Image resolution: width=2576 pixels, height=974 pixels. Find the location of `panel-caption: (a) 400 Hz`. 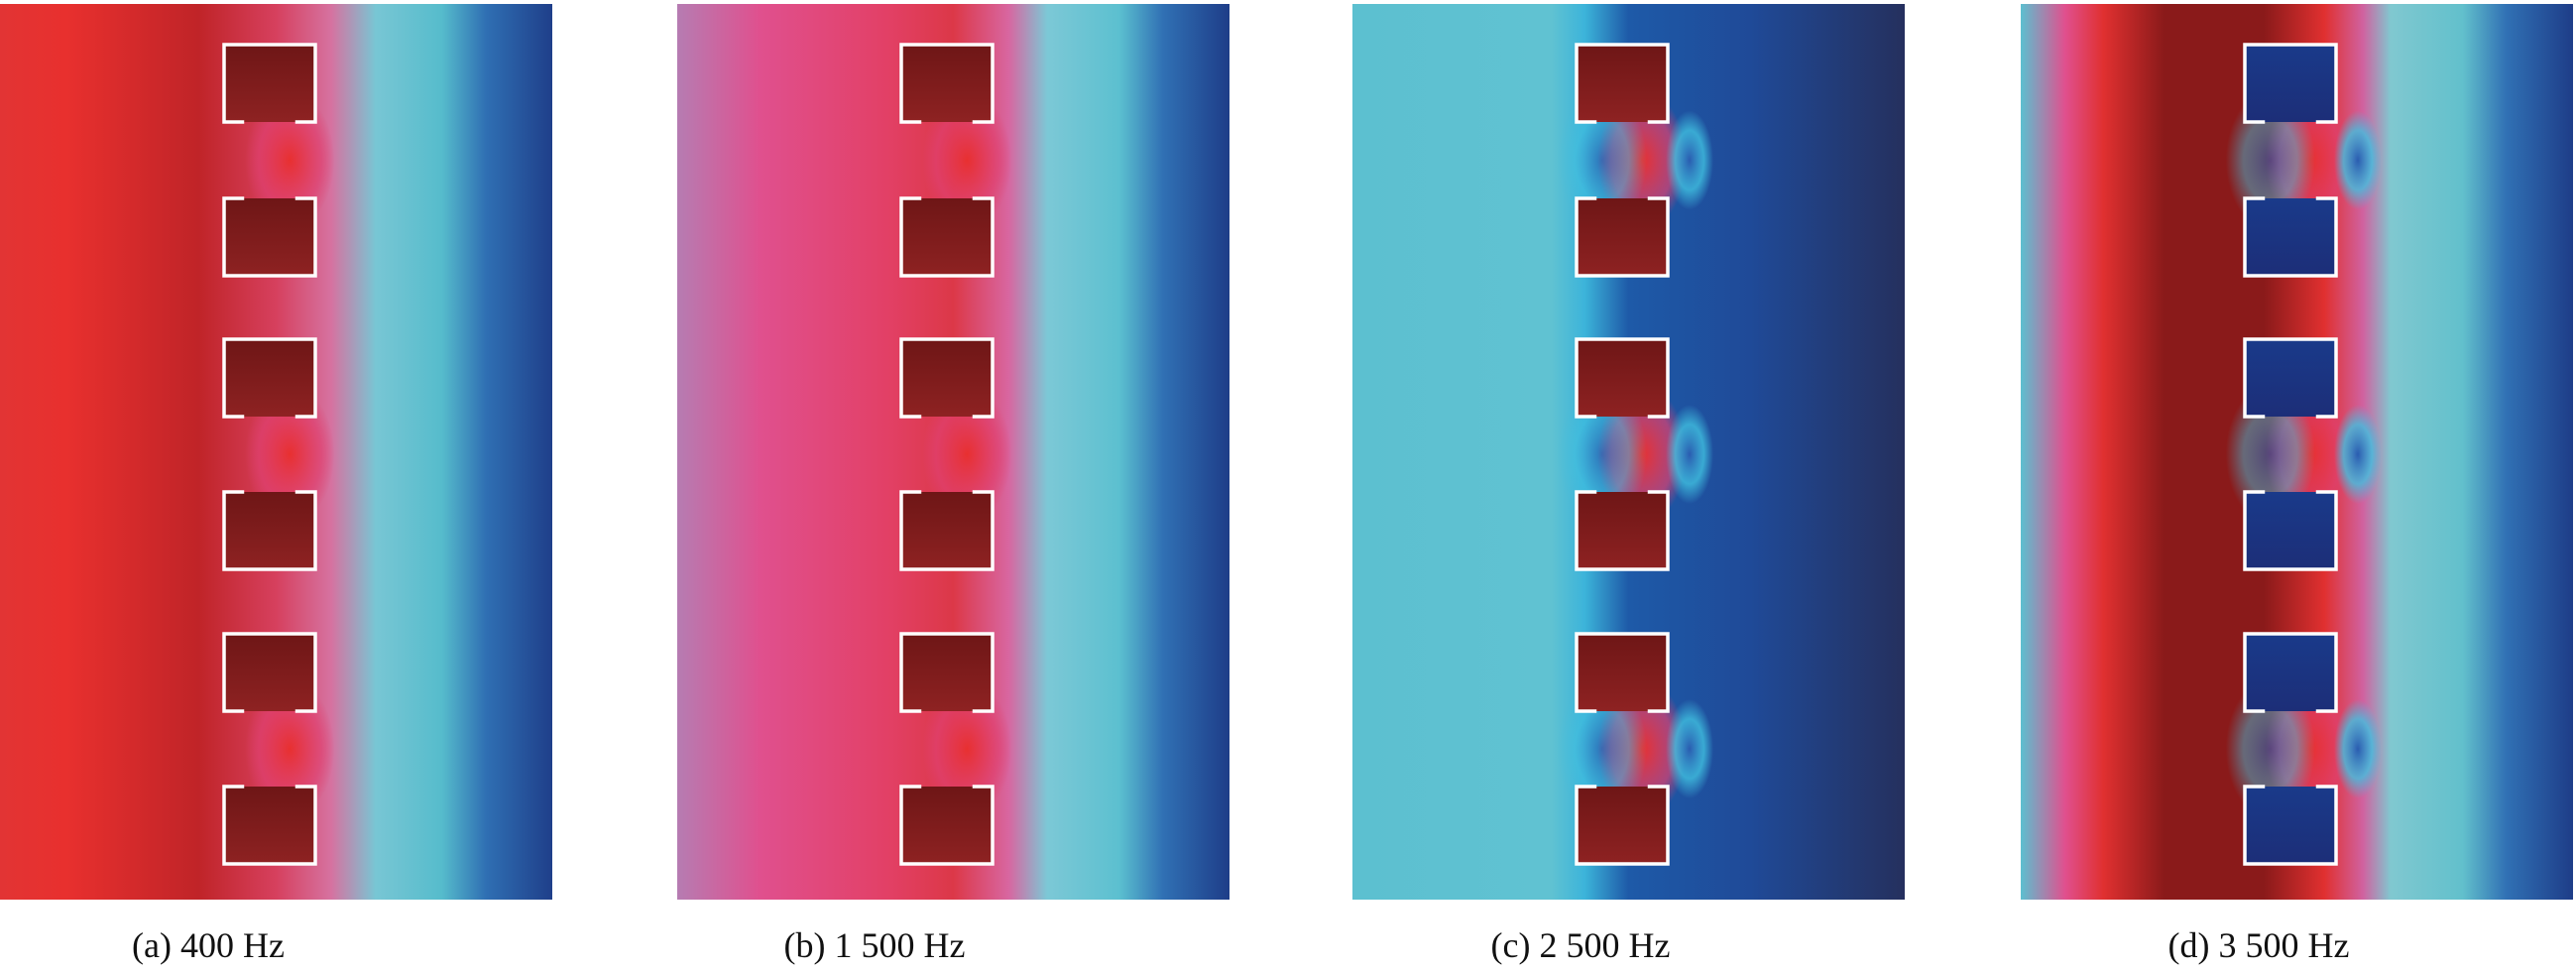

panel-caption: (a) 400 Hz is located at coordinates (208, 945).